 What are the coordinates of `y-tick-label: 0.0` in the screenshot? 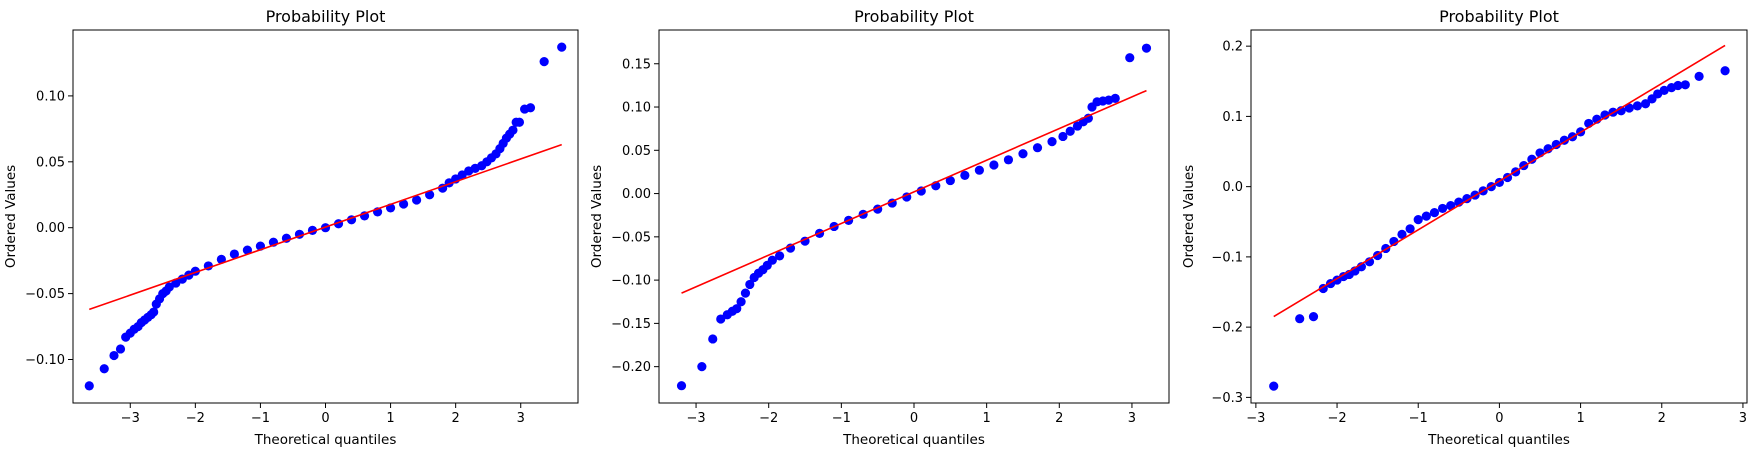 It's located at (1232, 187).